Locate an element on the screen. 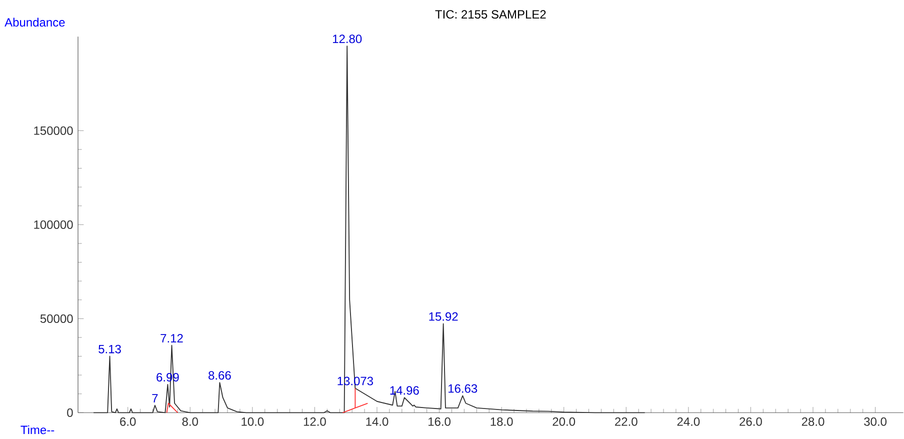  x-tick-label: 16.0 is located at coordinates (439, 422).